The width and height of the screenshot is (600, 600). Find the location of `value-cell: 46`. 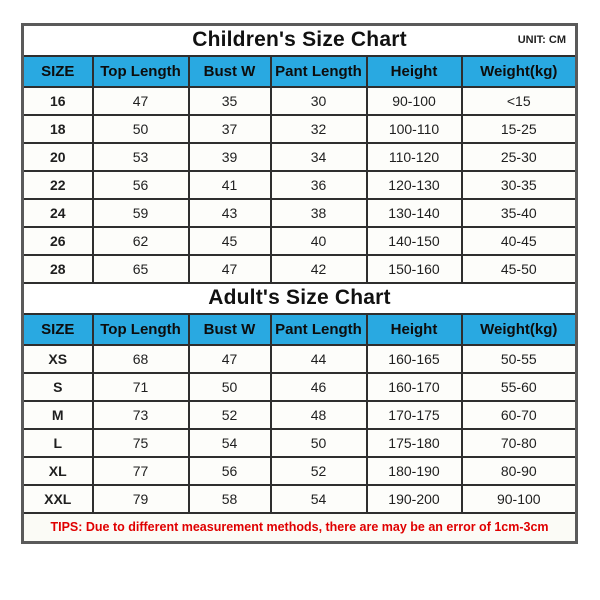

value-cell: 46 is located at coordinates (318, 386).